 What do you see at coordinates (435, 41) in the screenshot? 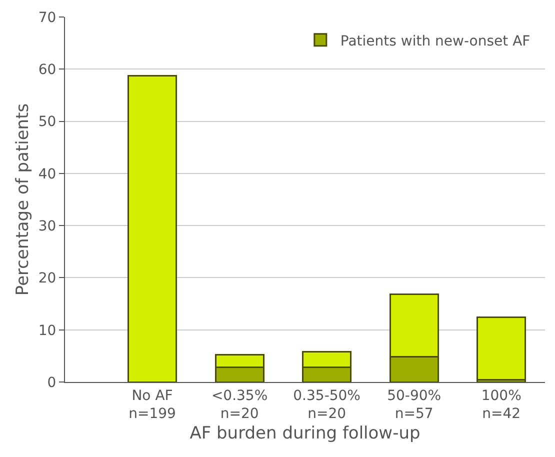
I see `legend-label: Patients with new-onset AF` at bounding box center [435, 41].